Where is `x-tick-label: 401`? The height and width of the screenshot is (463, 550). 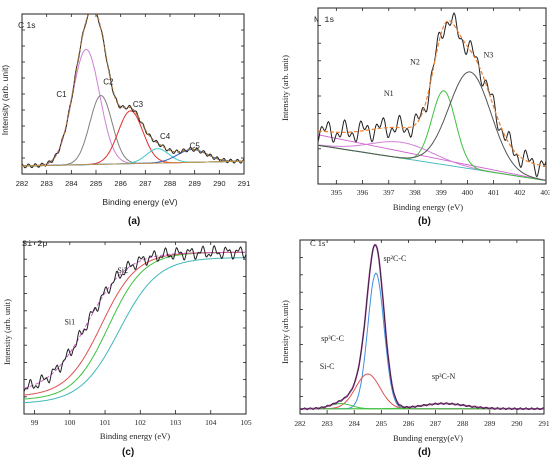
x-tick-label: 401 is located at coordinates (494, 192).